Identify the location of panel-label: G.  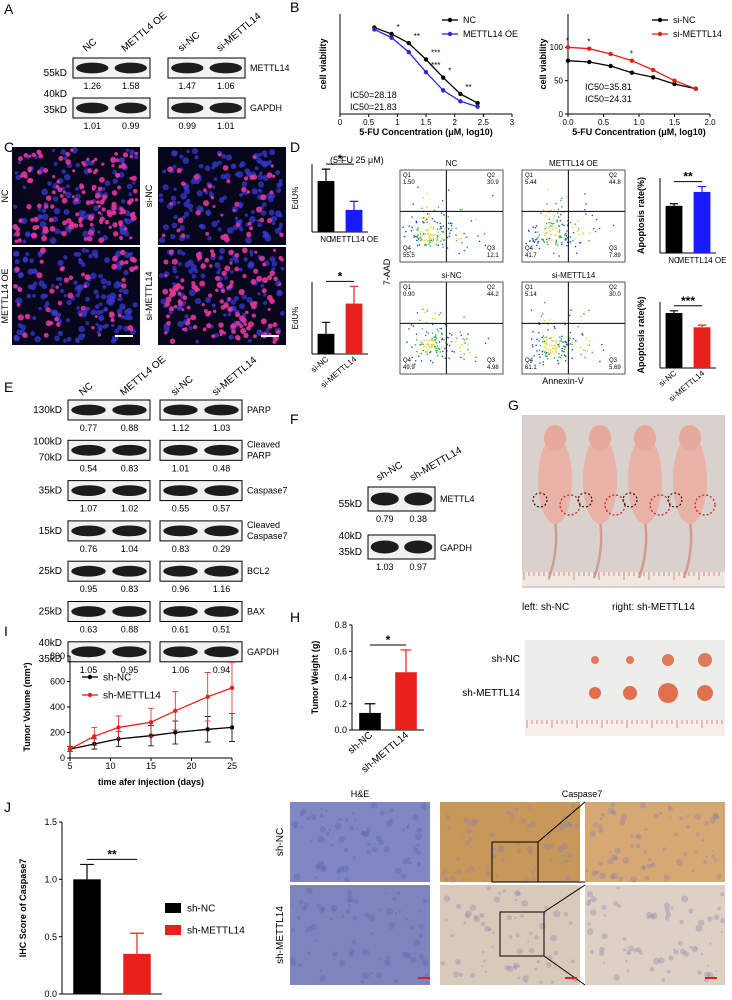
(513, 405).